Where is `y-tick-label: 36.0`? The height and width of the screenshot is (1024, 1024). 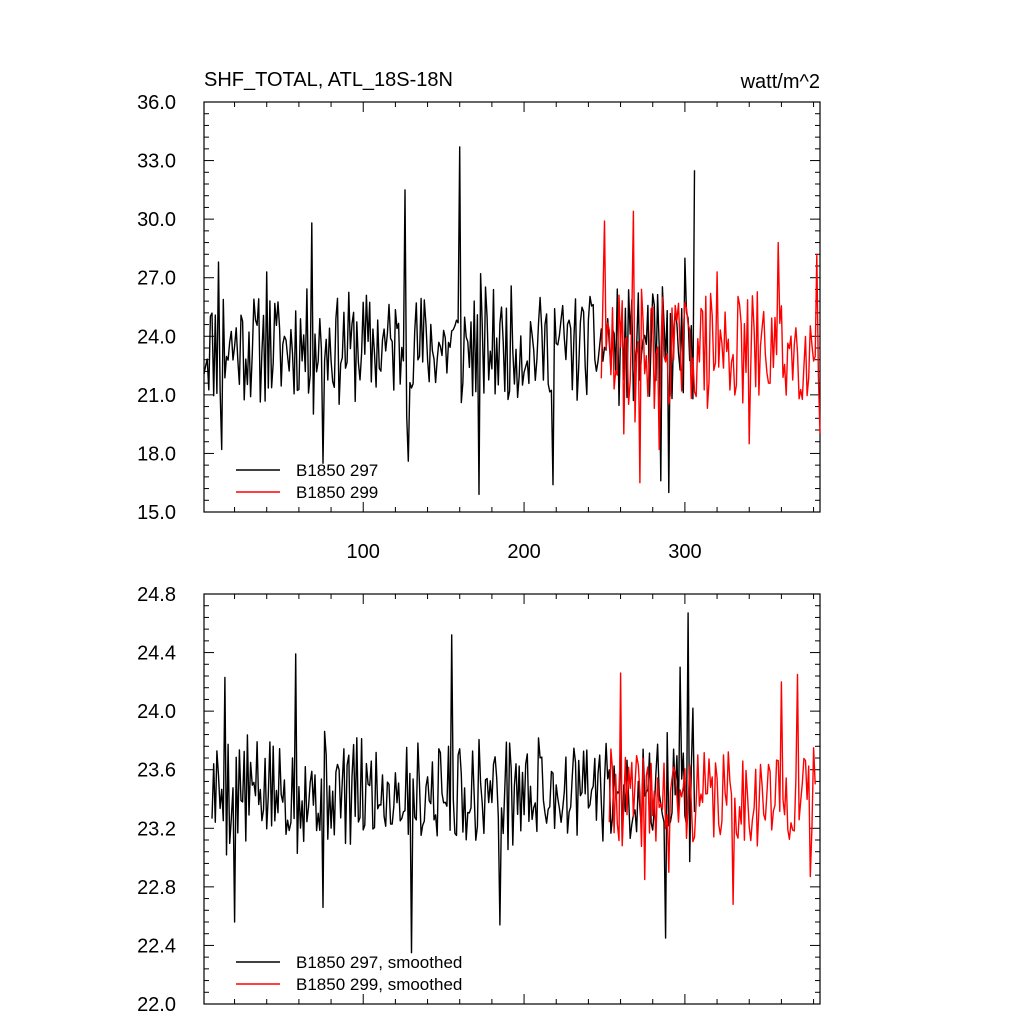
y-tick-label: 36.0 is located at coordinates (156, 103).